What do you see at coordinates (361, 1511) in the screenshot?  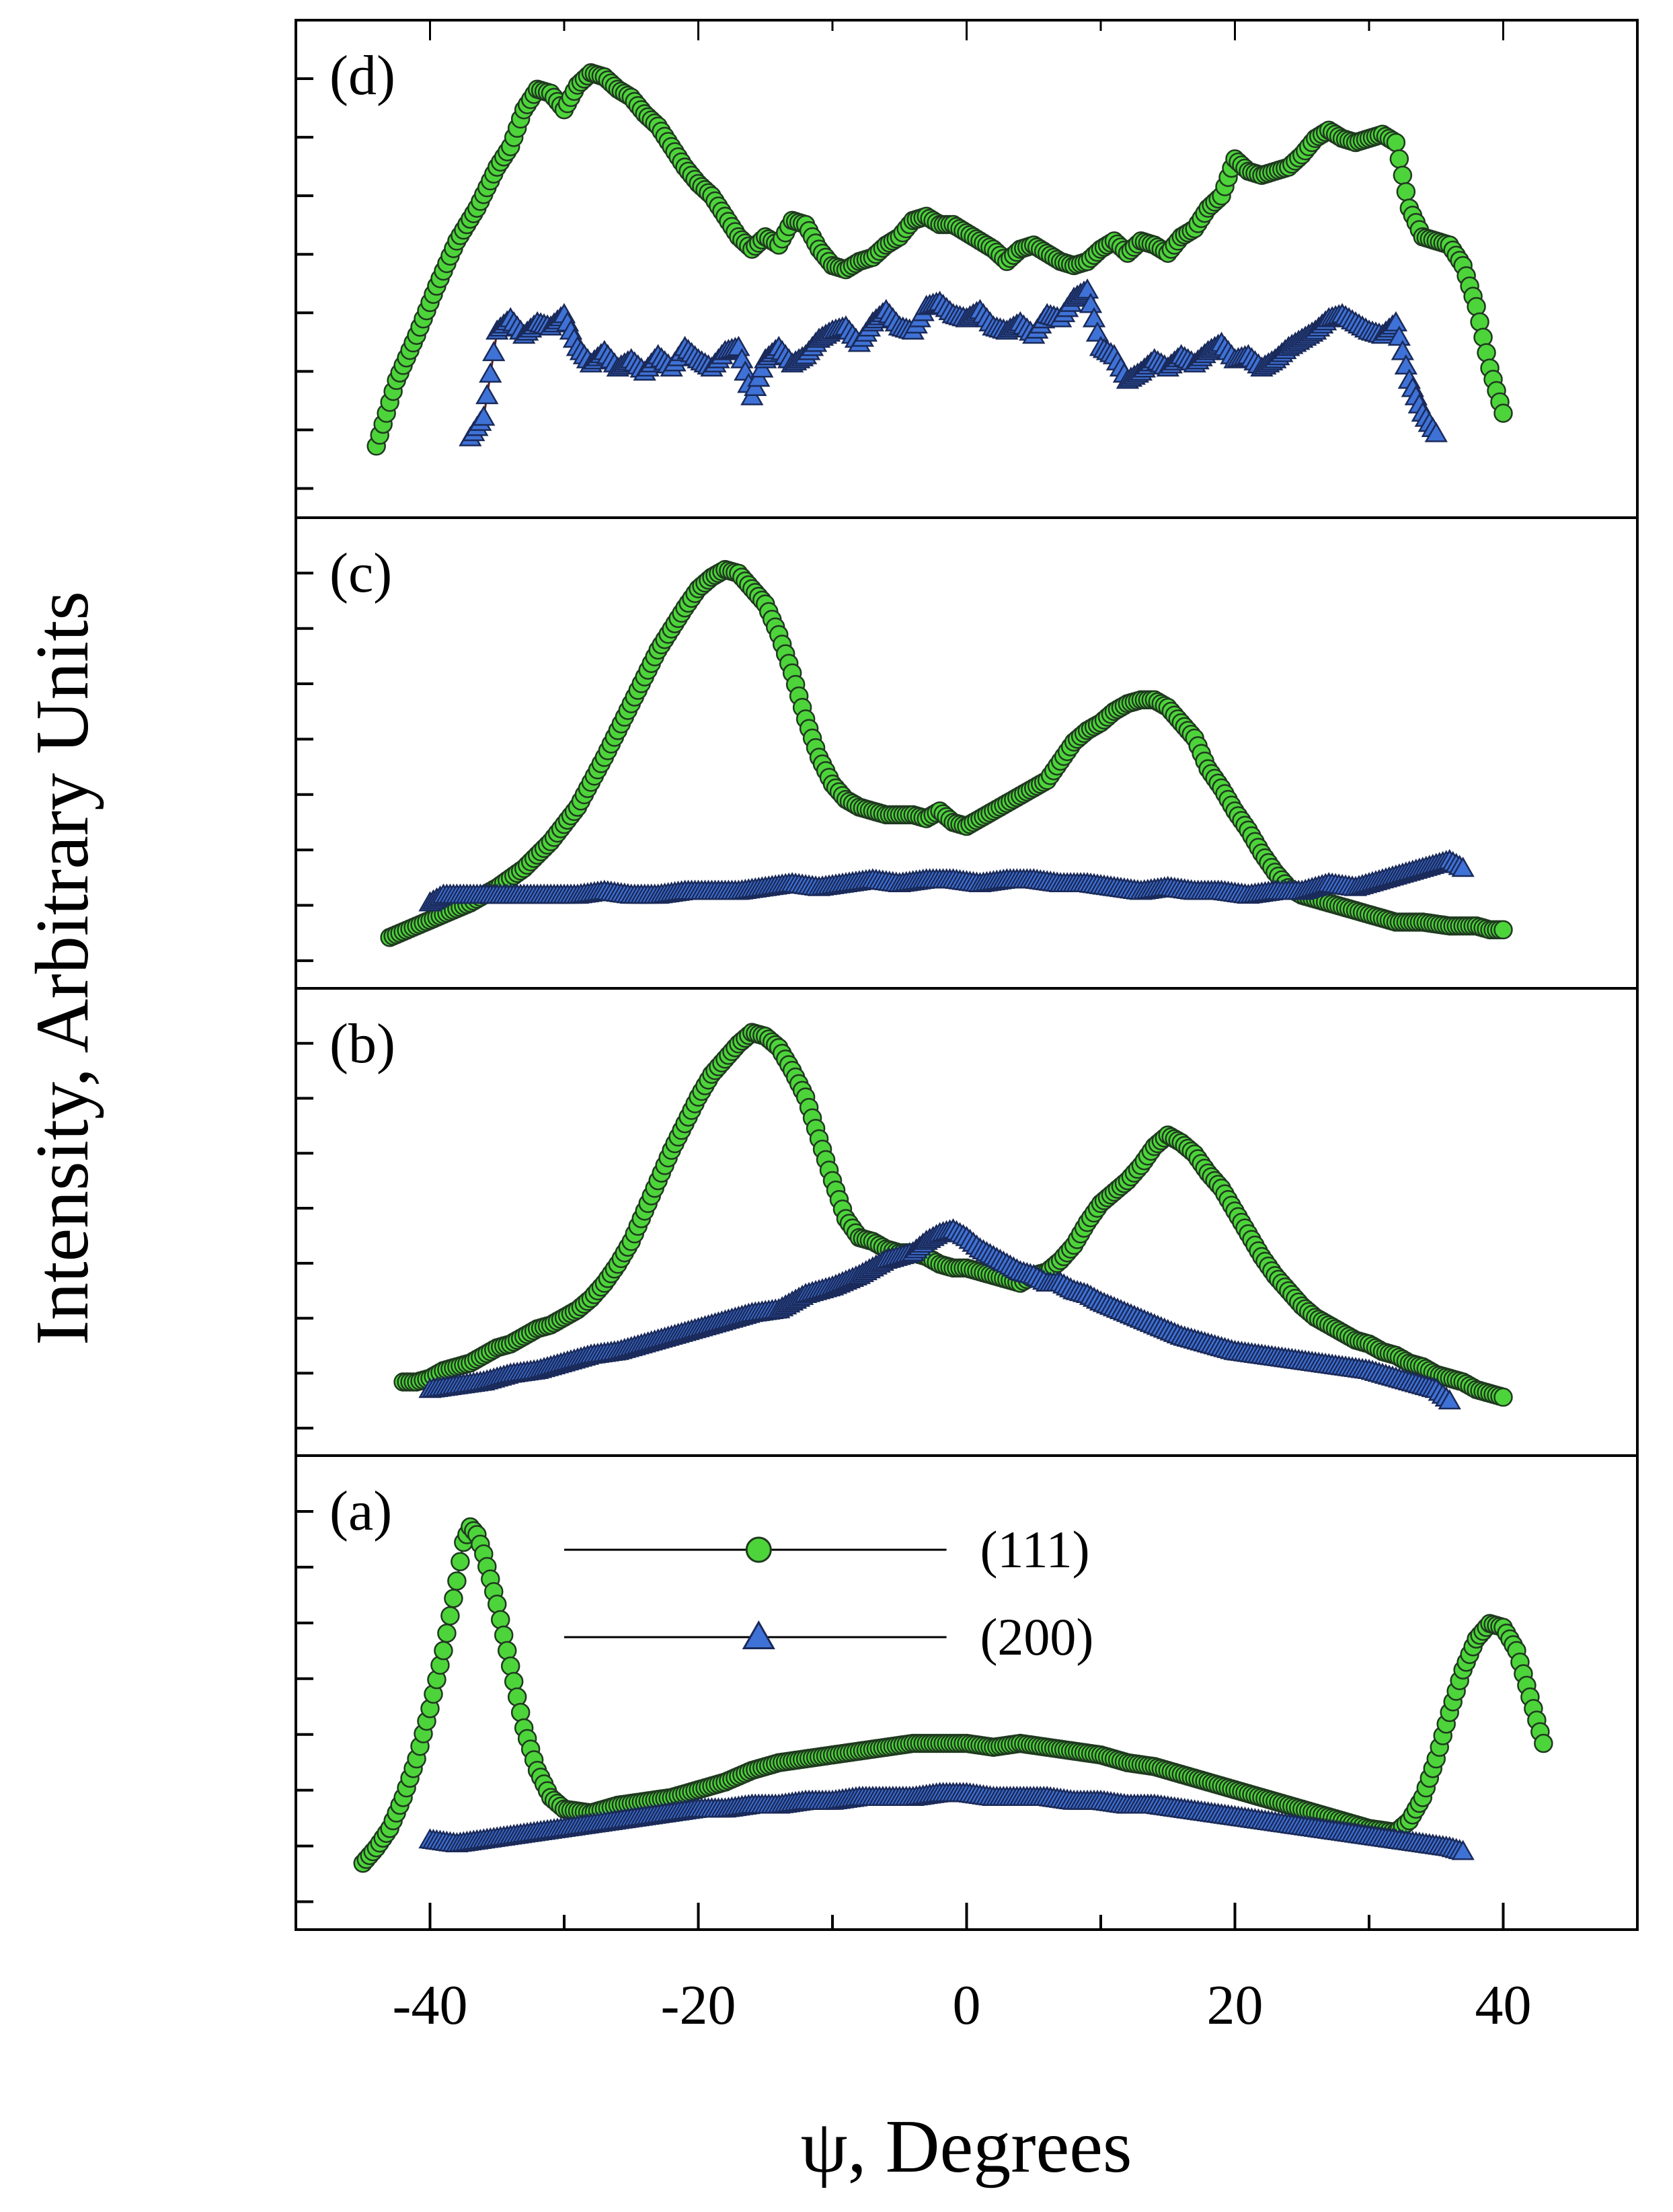 I see `panel-label: (a)` at bounding box center [361, 1511].